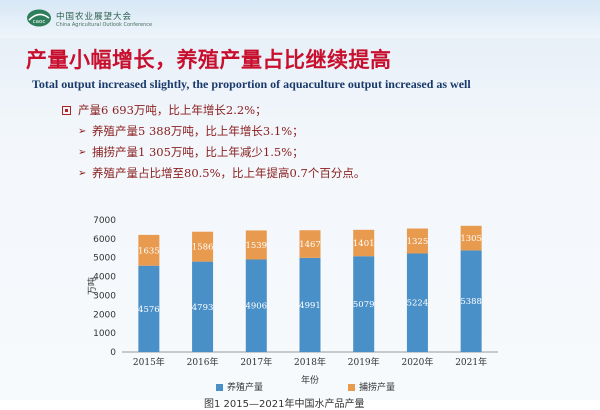  I want to click on data-label: 1539, so click(256, 246).